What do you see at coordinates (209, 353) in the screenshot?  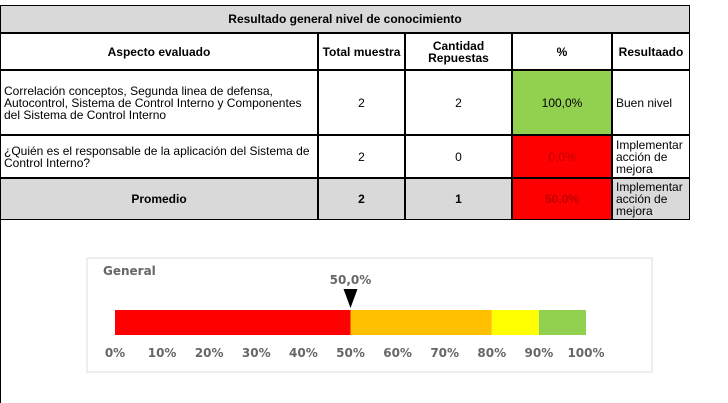 I see `scale-label: 20%` at bounding box center [209, 353].